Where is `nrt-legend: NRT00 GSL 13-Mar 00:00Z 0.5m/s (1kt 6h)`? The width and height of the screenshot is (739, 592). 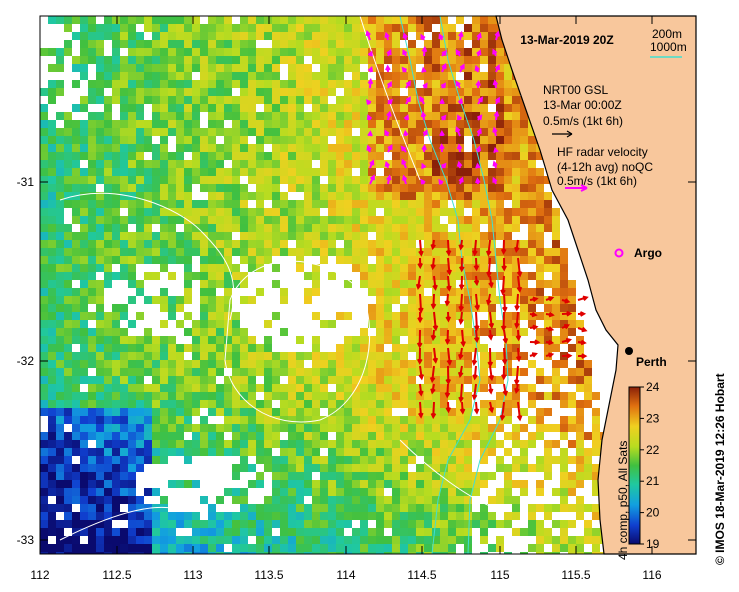 nrt-legend: NRT00 GSL 13-Mar 00:00Z 0.5m/s (1kt 6h) is located at coordinates (583, 110).